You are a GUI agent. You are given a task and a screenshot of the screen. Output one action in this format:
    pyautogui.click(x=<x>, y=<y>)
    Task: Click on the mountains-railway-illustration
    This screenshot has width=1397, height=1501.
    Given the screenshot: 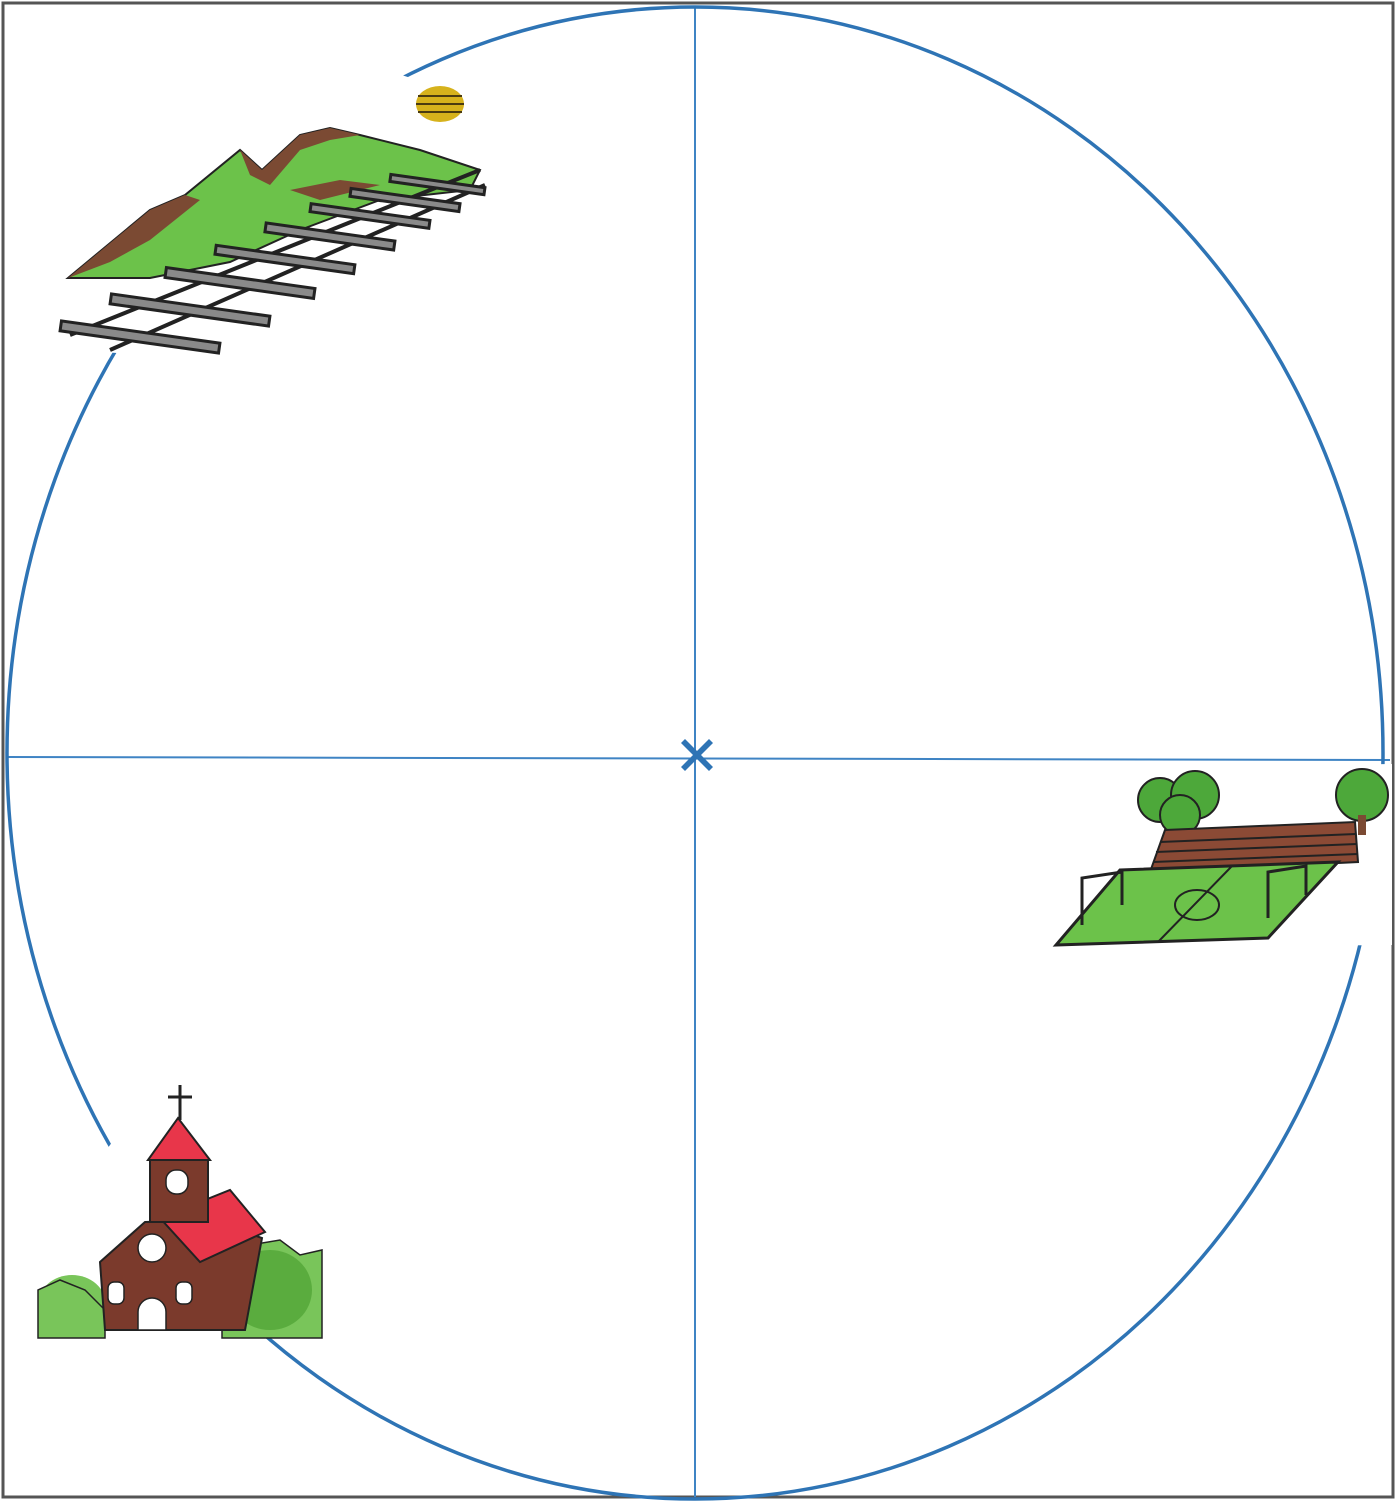 What is the action you would take?
    pyautogui.click(x=289, y=211)
    